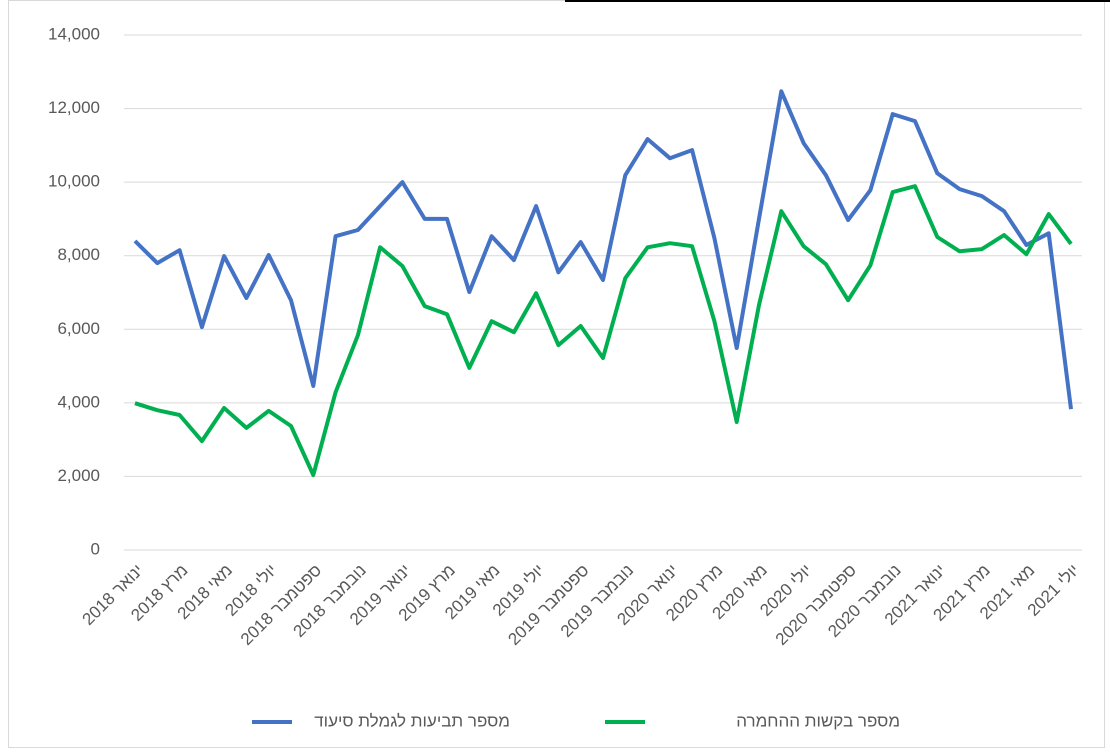 The width and height of the screenshot is (1110, 755). I want to click on legend-label: מספר בקשות ההחמרה, so click(818, 720).